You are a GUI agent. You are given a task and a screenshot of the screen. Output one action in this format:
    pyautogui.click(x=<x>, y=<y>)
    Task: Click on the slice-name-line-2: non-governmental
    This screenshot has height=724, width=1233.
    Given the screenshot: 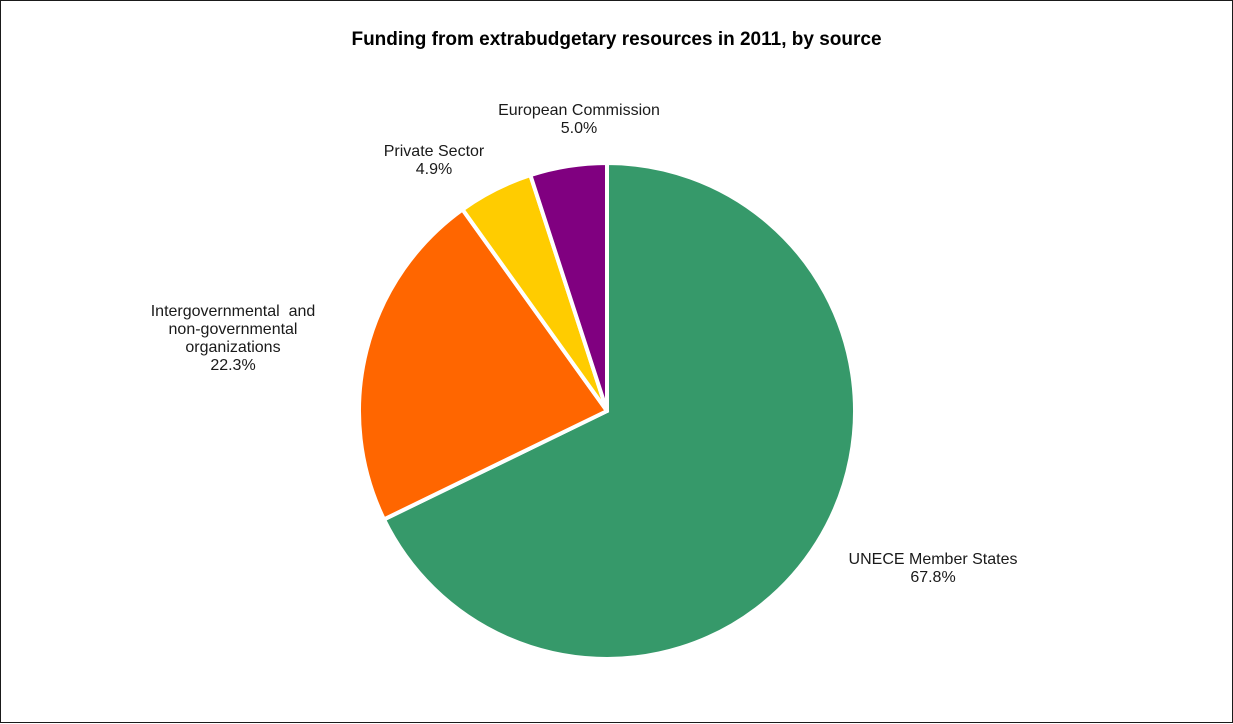 What is the action you would take?
    pyautogui.click(x=233, y=329)
    